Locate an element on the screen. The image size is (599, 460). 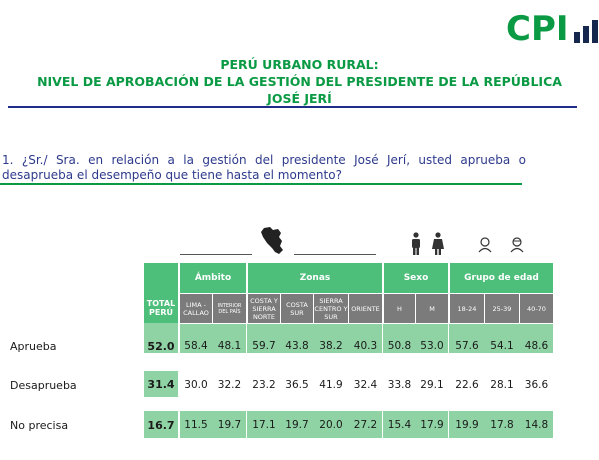
table-cell: 50.8 is located at coordinates (399, 346).